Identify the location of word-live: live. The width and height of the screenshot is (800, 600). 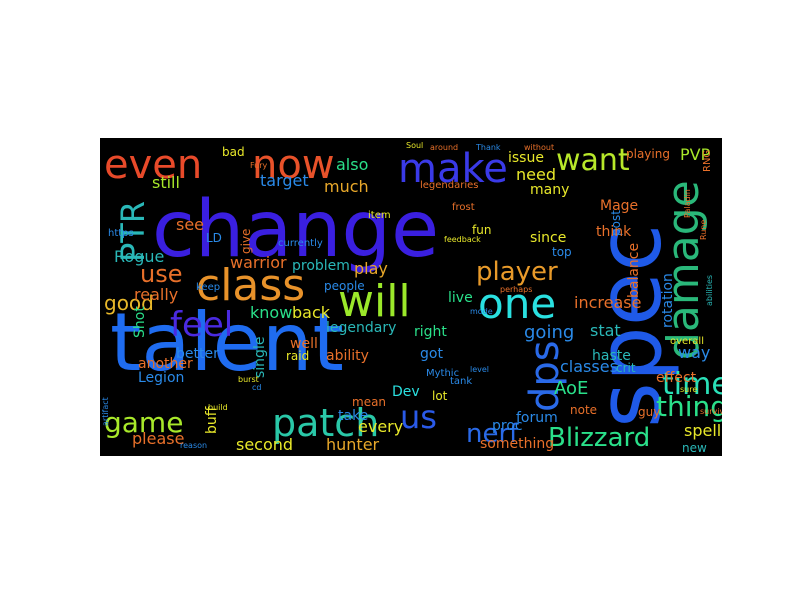
(460, 298).